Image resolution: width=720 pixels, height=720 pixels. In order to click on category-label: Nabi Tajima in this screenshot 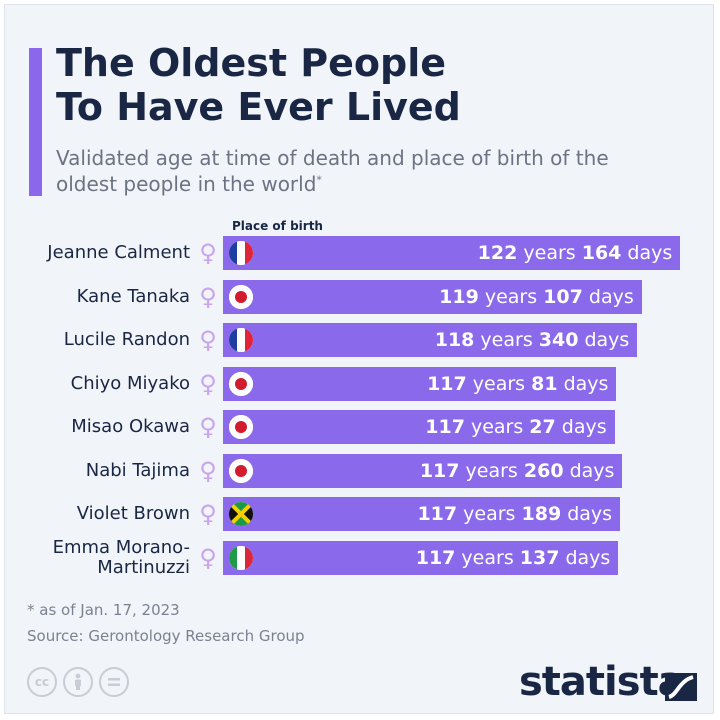, I will do `click(137, 470)`.